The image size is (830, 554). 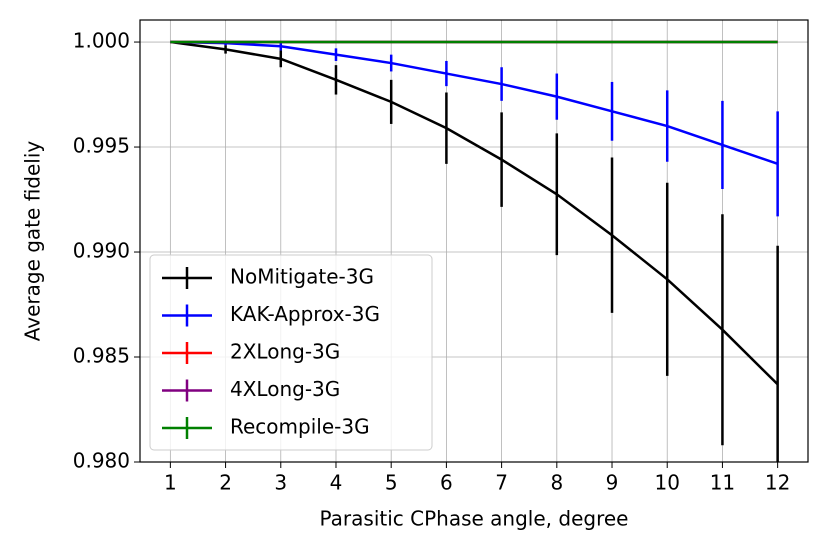 I want to click on x-tick-label: 9, so click(x=612, y=483).